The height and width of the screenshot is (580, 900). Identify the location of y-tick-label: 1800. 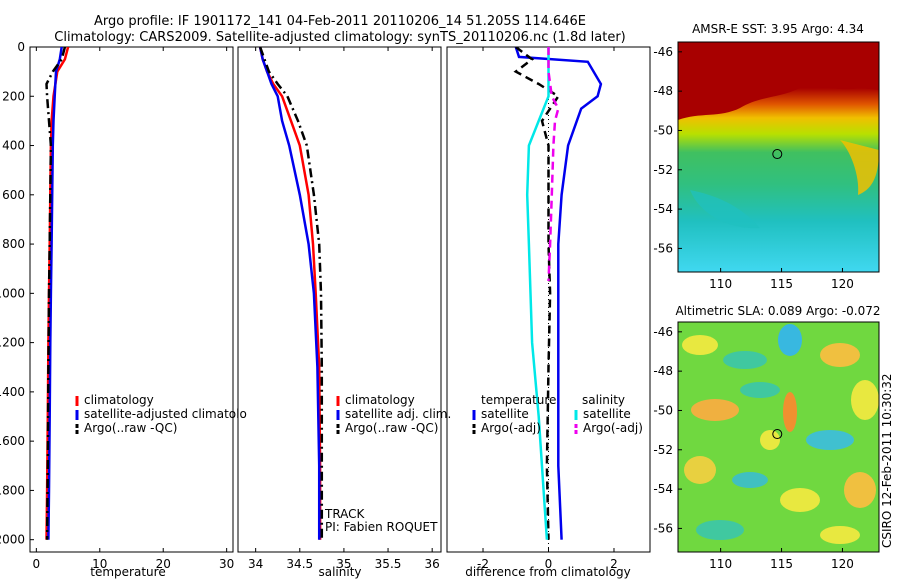
(12, 490).